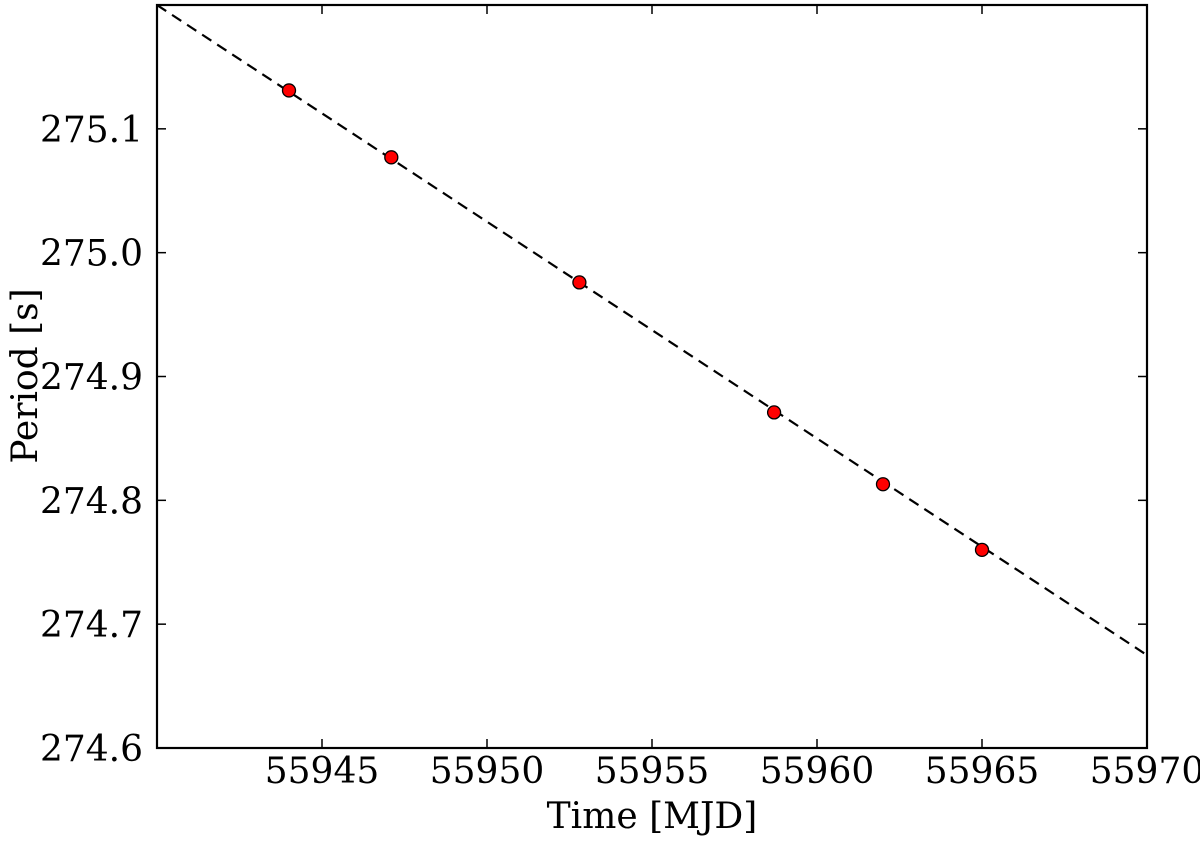 Image resolution: width=1200 pixels, height=845 pixels. Describe the element at coordinates (91, 501) in the screenshot. I see `y-tick-label: 274.8` at that location.